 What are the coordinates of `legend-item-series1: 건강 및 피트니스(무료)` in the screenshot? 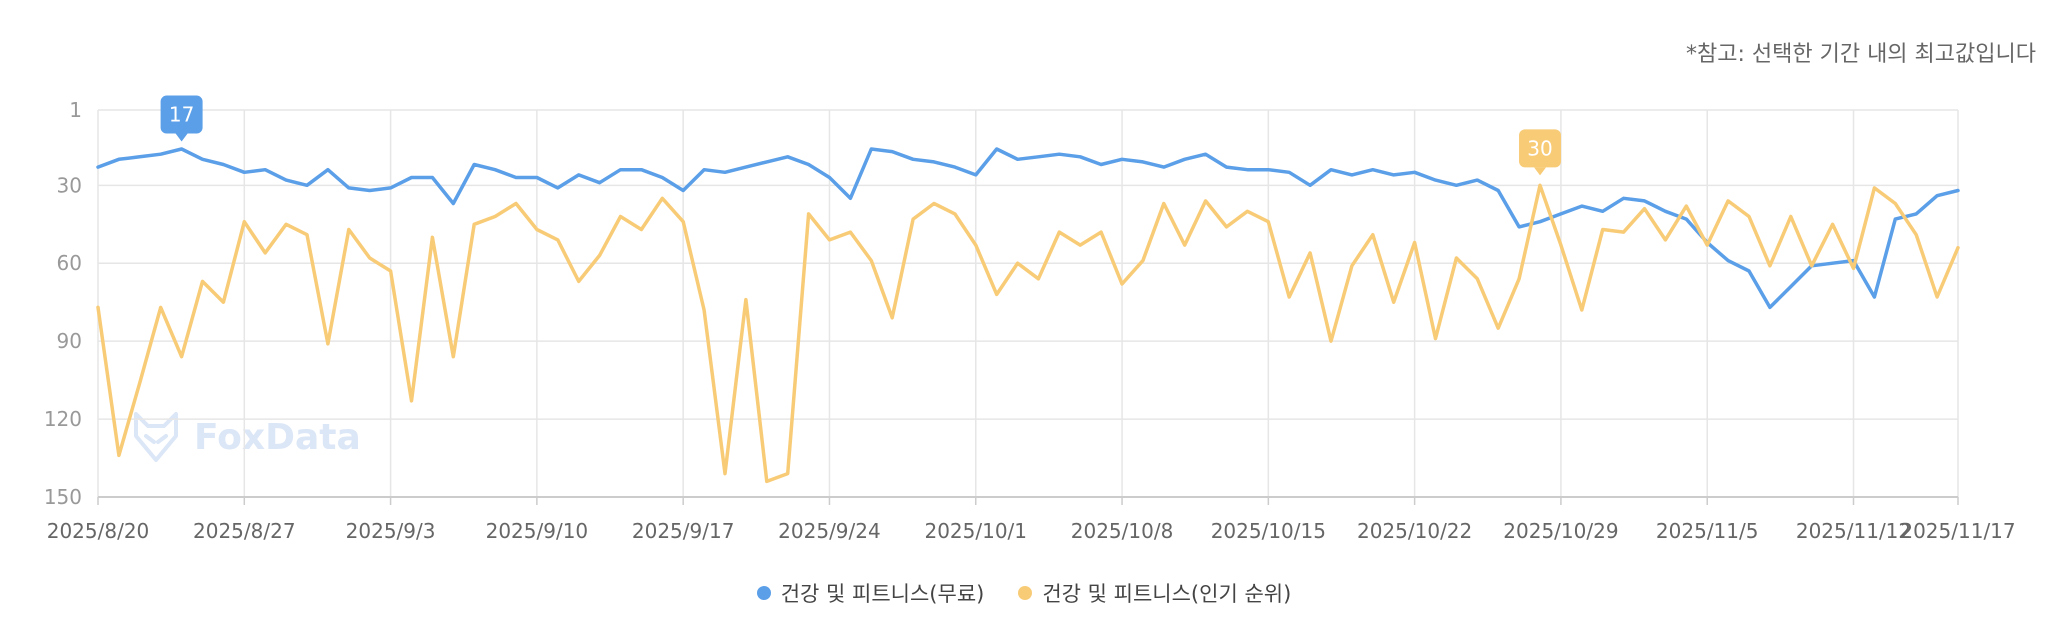 It's located at (870, 593).